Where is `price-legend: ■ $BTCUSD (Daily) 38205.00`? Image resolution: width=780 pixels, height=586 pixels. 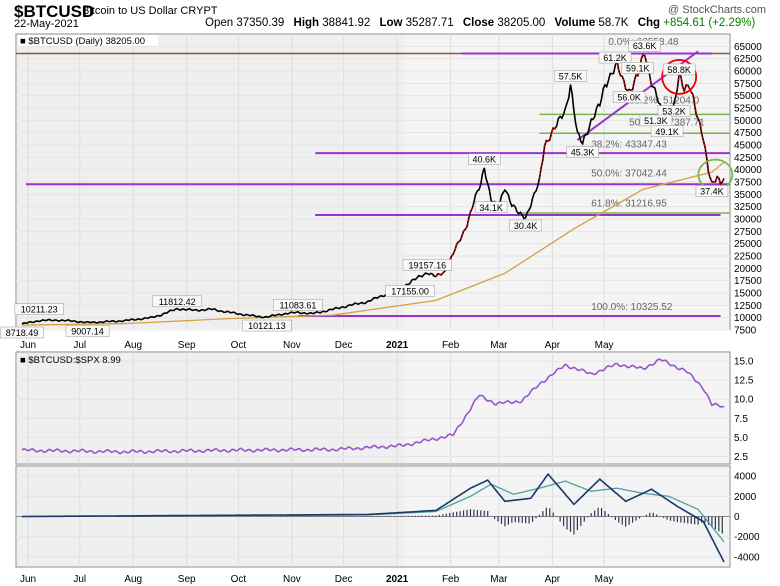 price-legend: ■ $BTCUSD (Daily) 38205.00 is located at coordinates (82, 41).